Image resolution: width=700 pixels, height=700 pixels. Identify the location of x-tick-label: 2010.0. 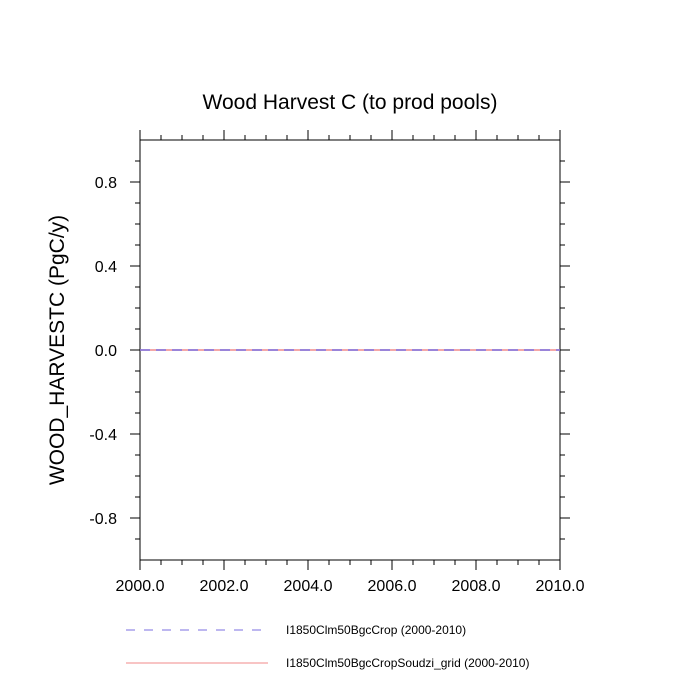
(560, 586).